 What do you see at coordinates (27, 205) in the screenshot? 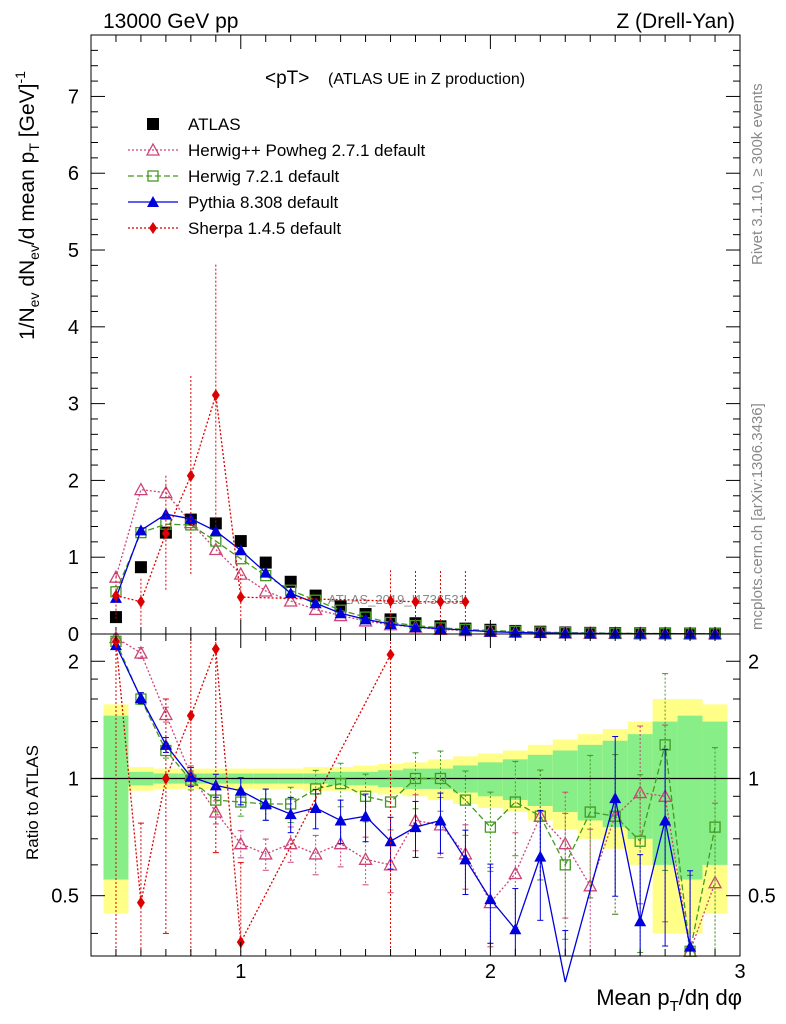
I see `upper-y-label: 1/Nev dNev/d mean pT [GeV]-1` at bounding box center [27, 205].